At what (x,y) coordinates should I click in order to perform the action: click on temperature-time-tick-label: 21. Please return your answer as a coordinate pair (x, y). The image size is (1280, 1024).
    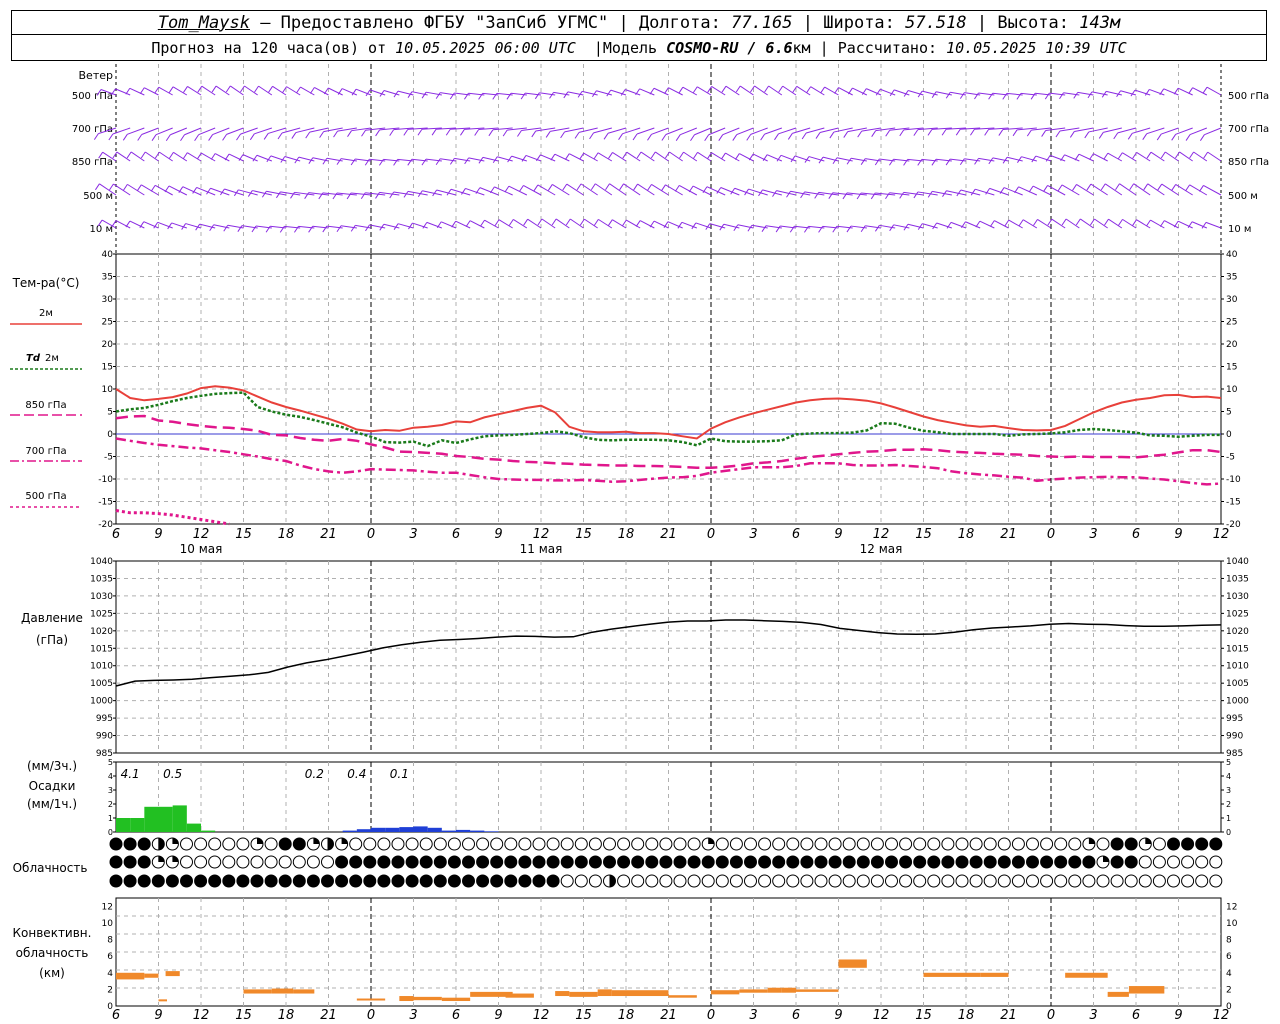
    Looking at the image, I should click on (668, 534).